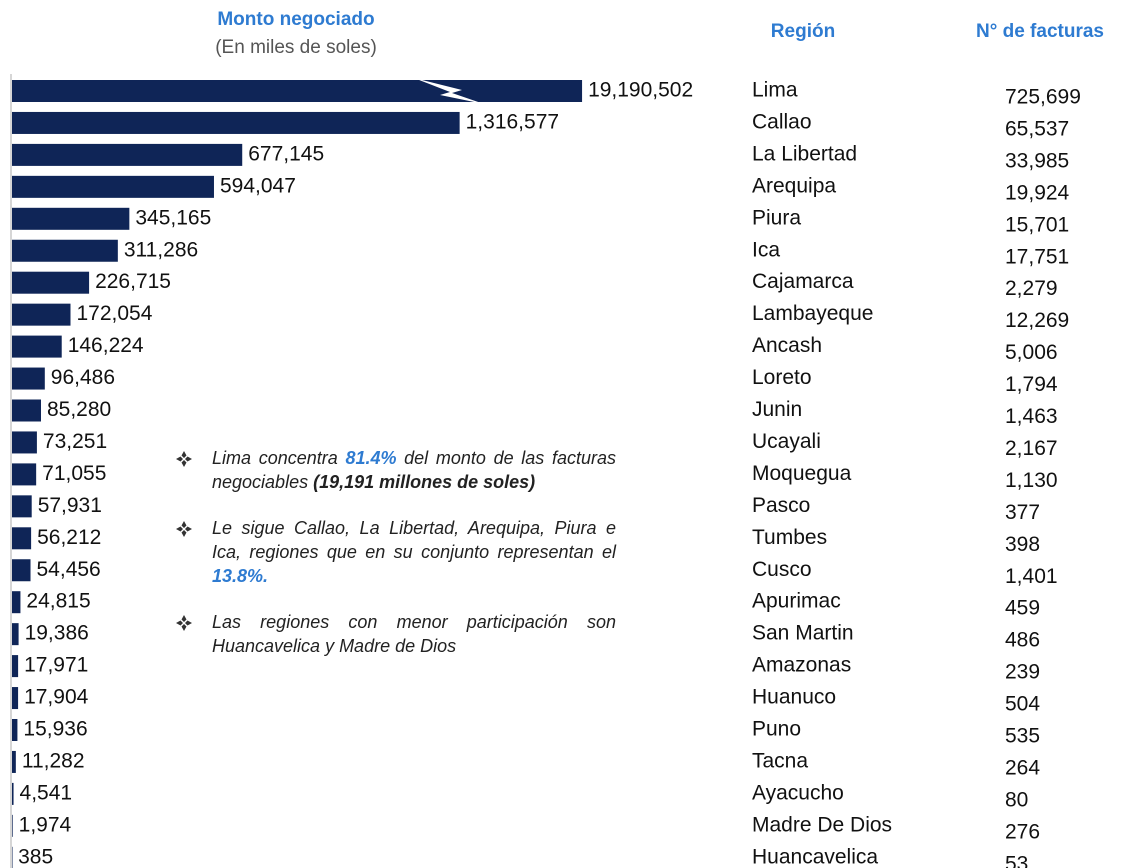 The image size is (1124, 868). I want to click on invoice-count: 486, so click(1022, 640).